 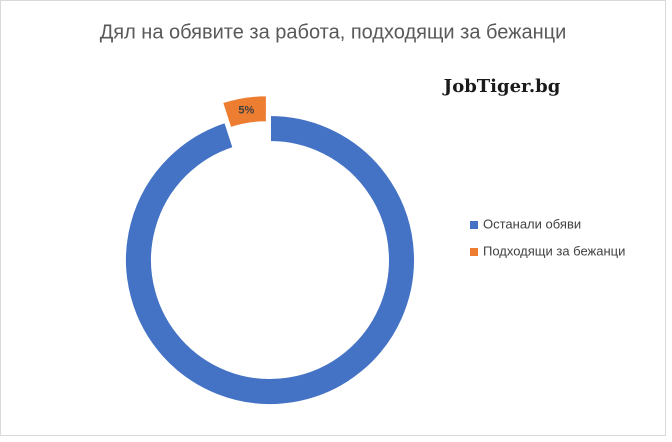 I want to click on watermark: JobTiger.bg, so click(x=501, y=86).